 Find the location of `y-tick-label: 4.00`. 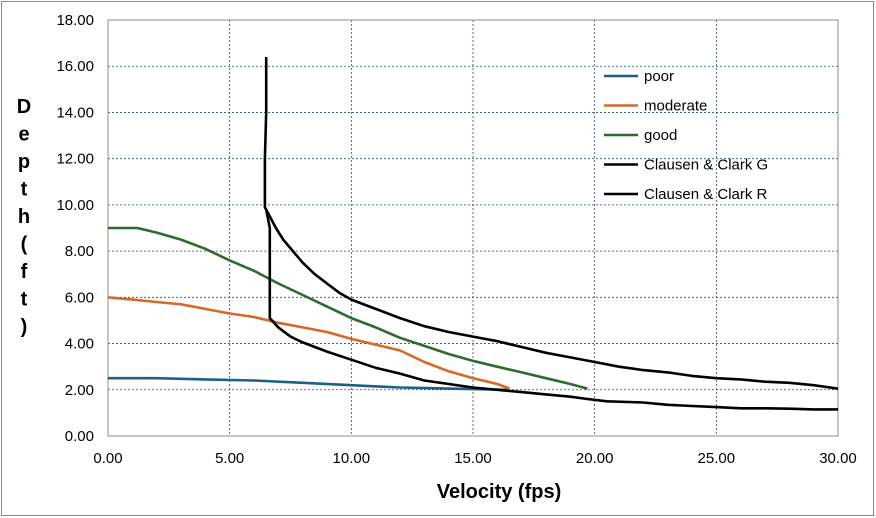

y-tick-label: 4.00 is located at coordinates (79, 344).